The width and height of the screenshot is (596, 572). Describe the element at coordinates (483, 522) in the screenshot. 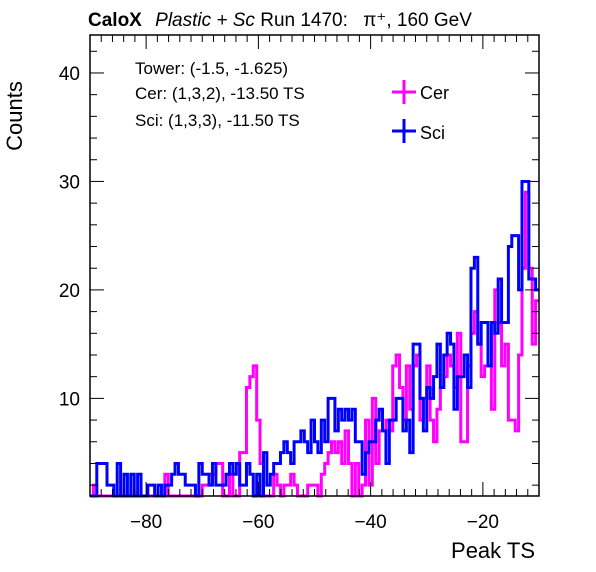

I see `x-tick-label: −20` at that location.